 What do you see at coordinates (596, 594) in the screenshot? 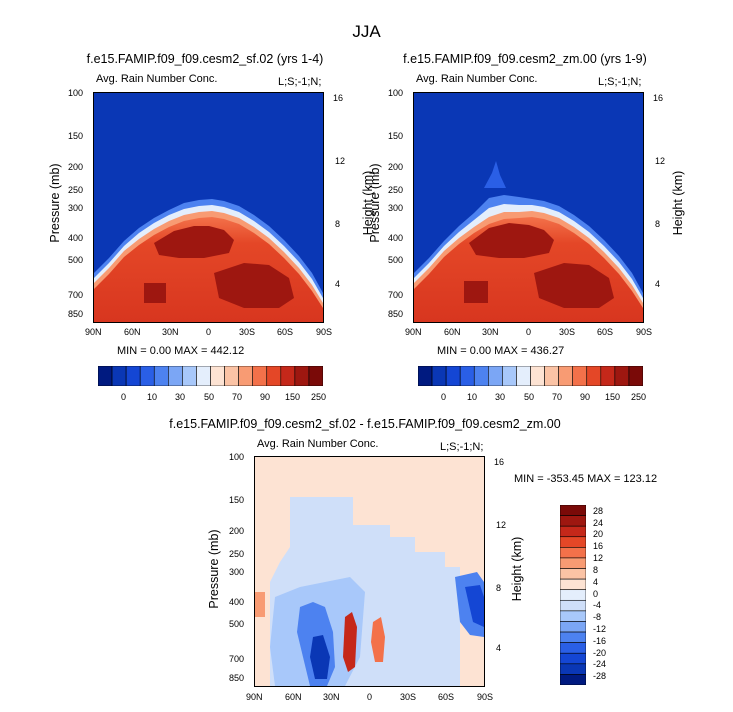
I see `colorbar-3-label: 0` at bounding box center [596, 594].